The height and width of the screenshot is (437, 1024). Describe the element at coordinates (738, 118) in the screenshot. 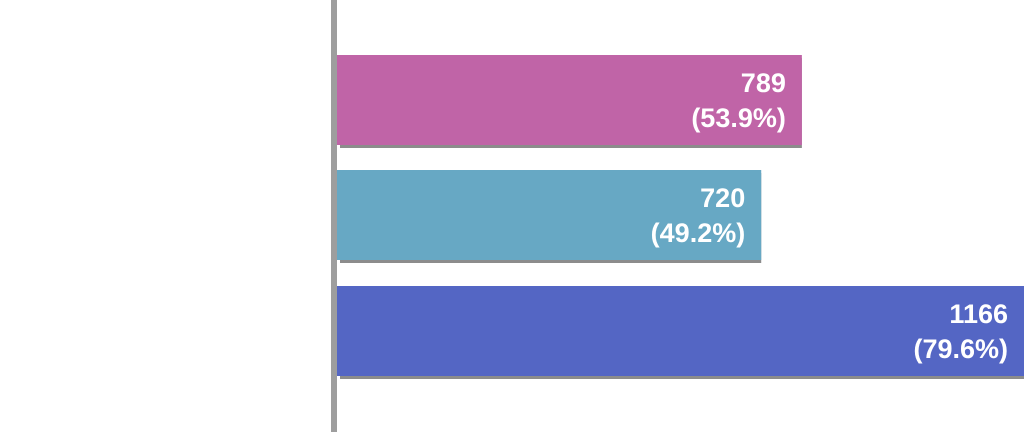

I see `bar-percent-label-0: (53.9%)` at that location.